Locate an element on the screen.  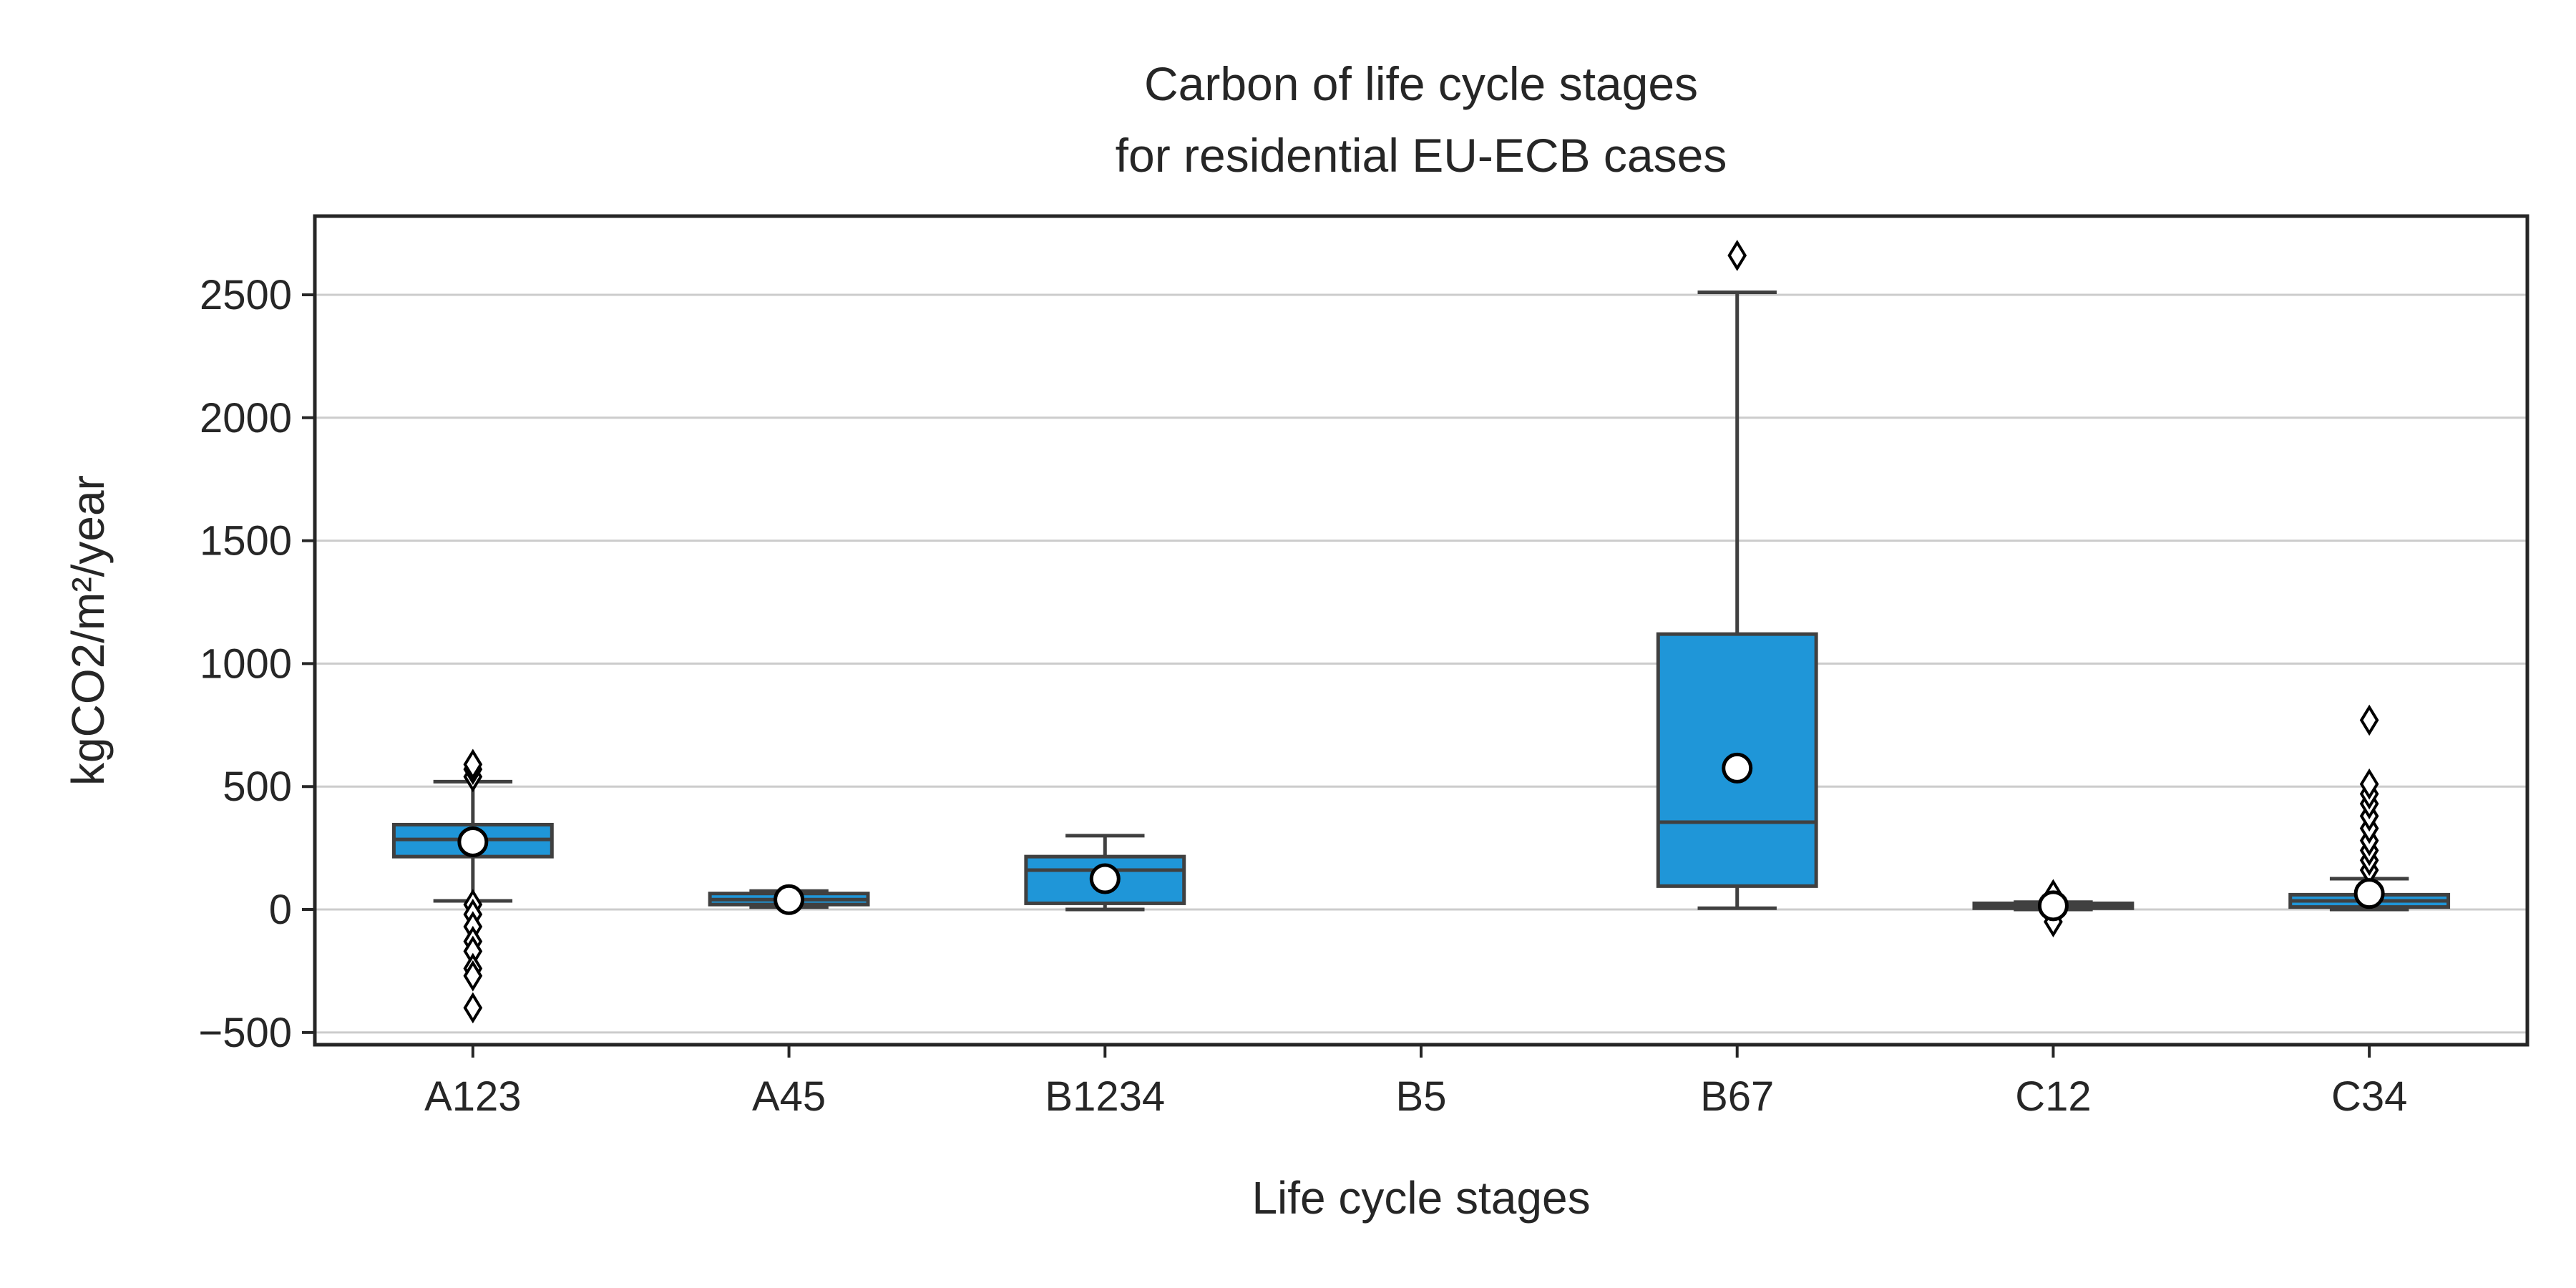
iqr-box is located at coordinates (1737, 760).